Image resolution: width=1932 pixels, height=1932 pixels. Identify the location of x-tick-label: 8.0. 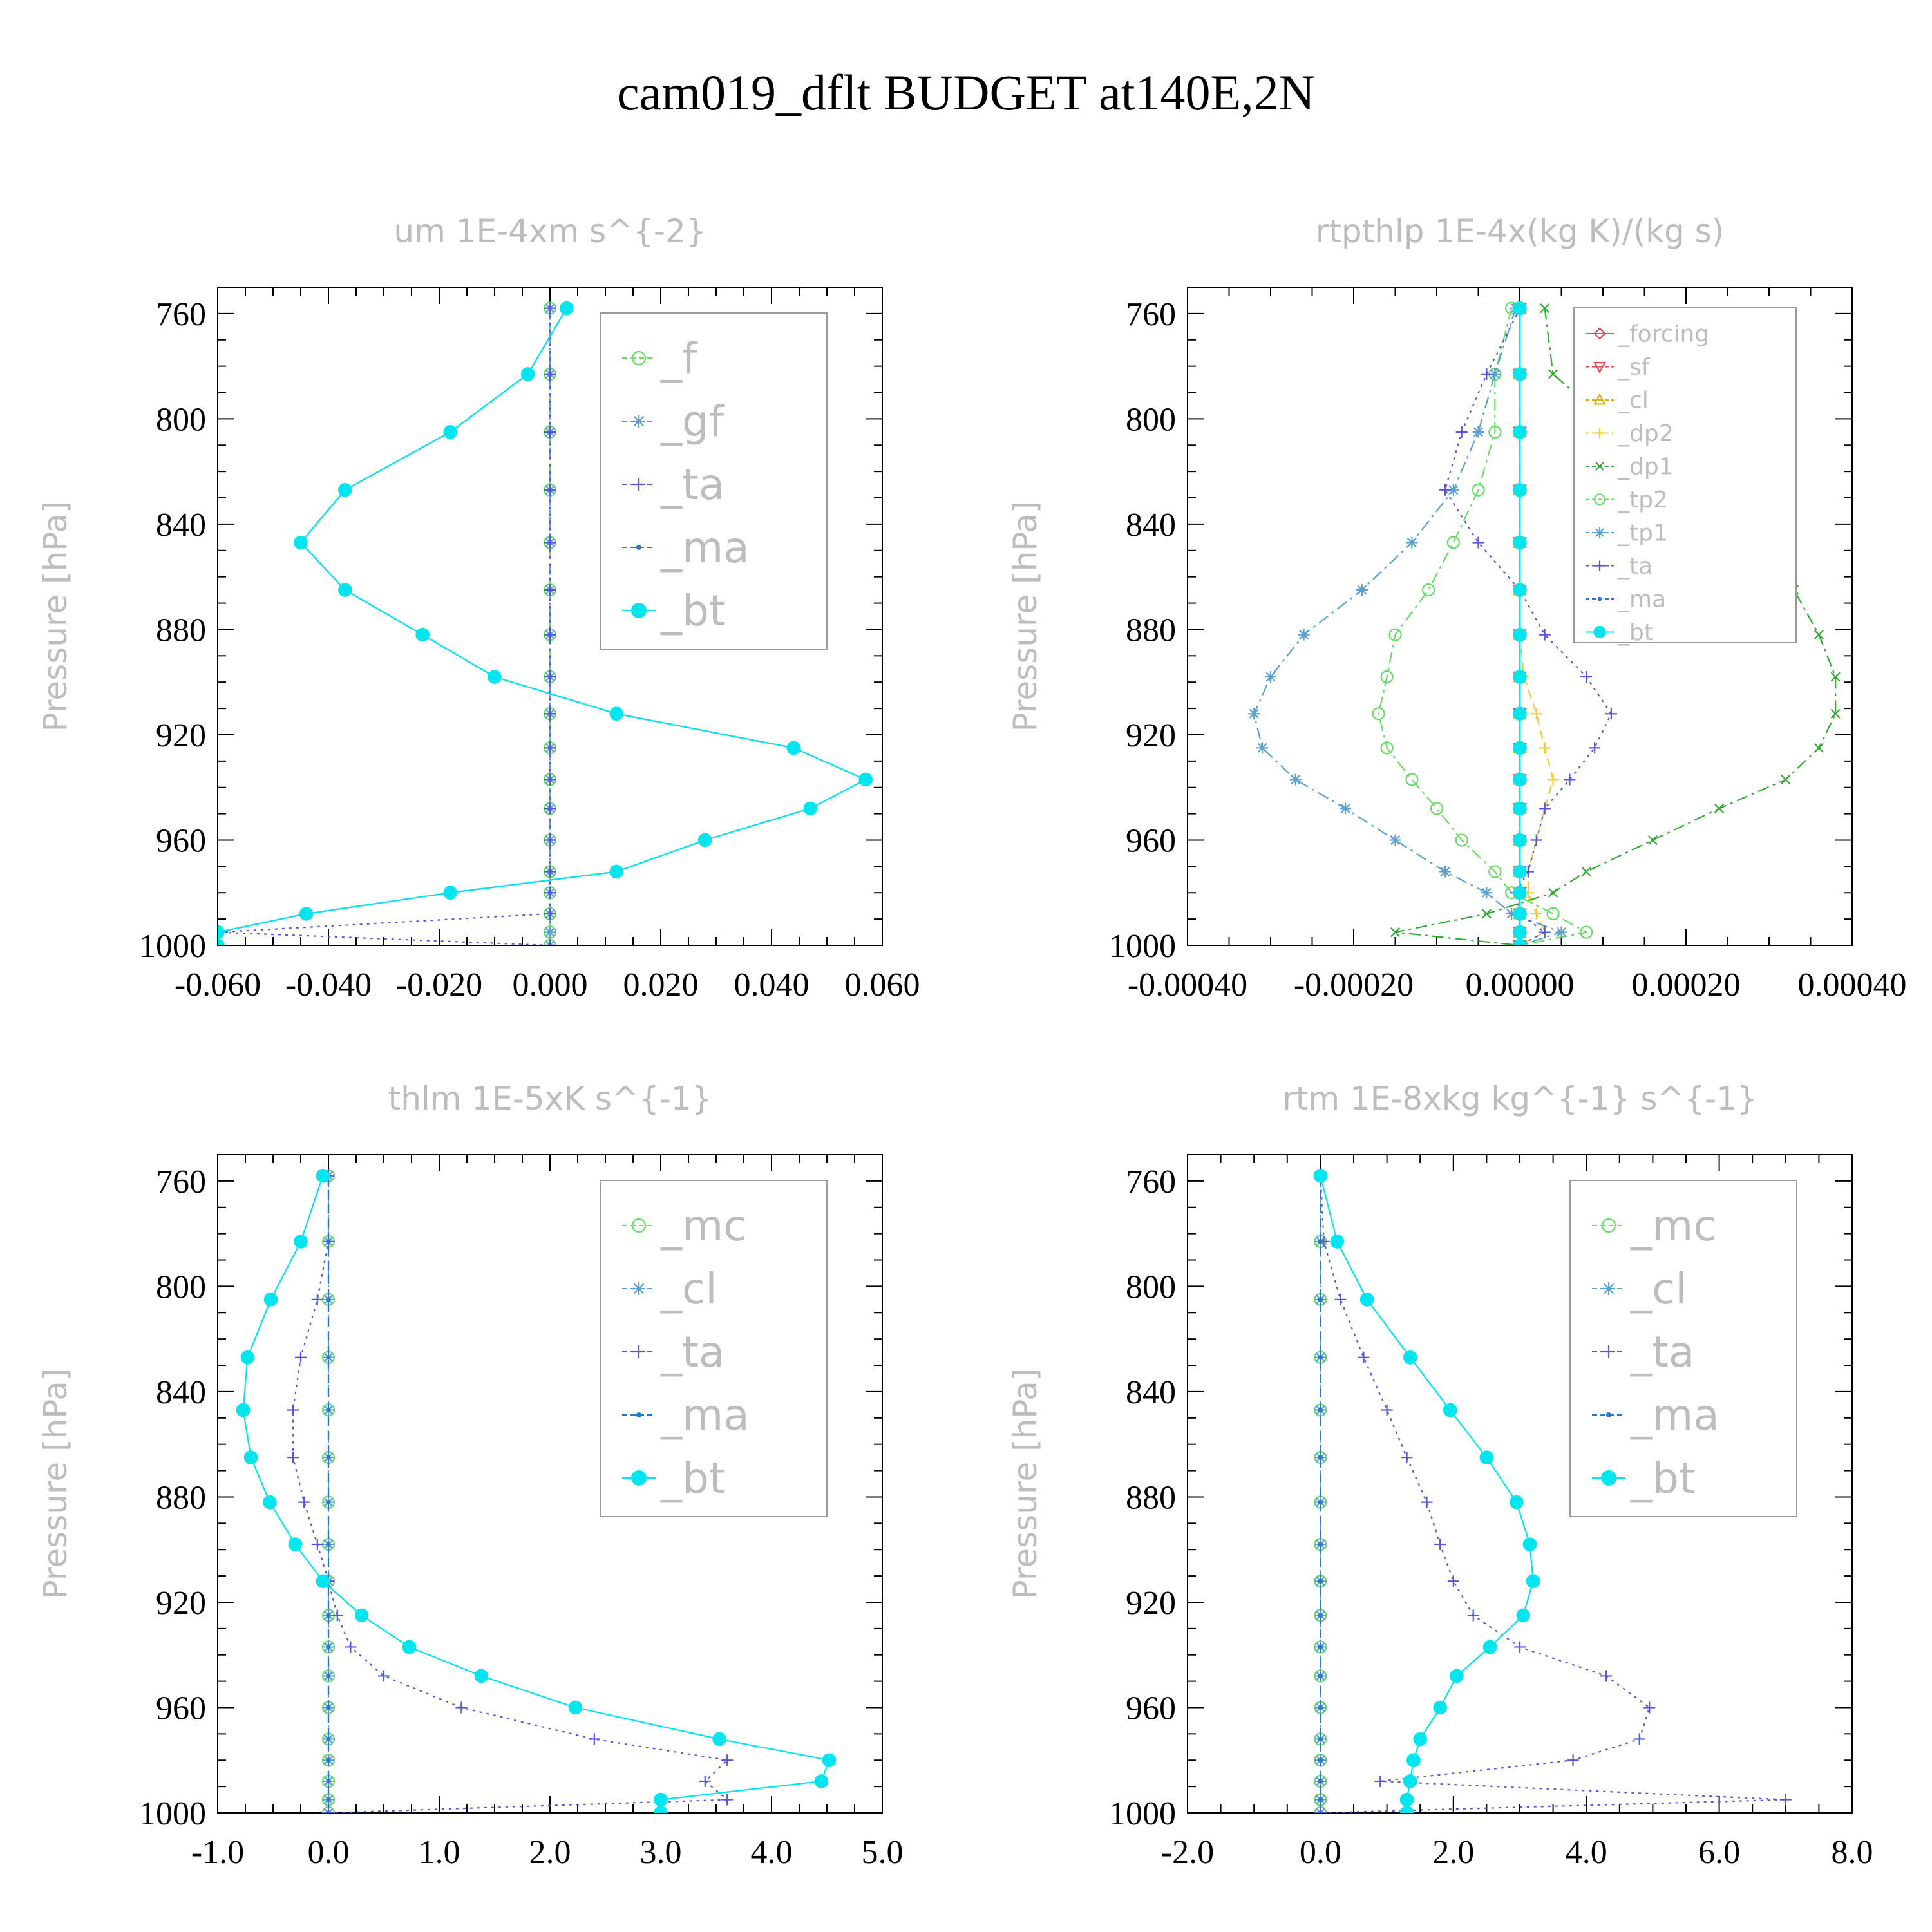
(1853, 1853).